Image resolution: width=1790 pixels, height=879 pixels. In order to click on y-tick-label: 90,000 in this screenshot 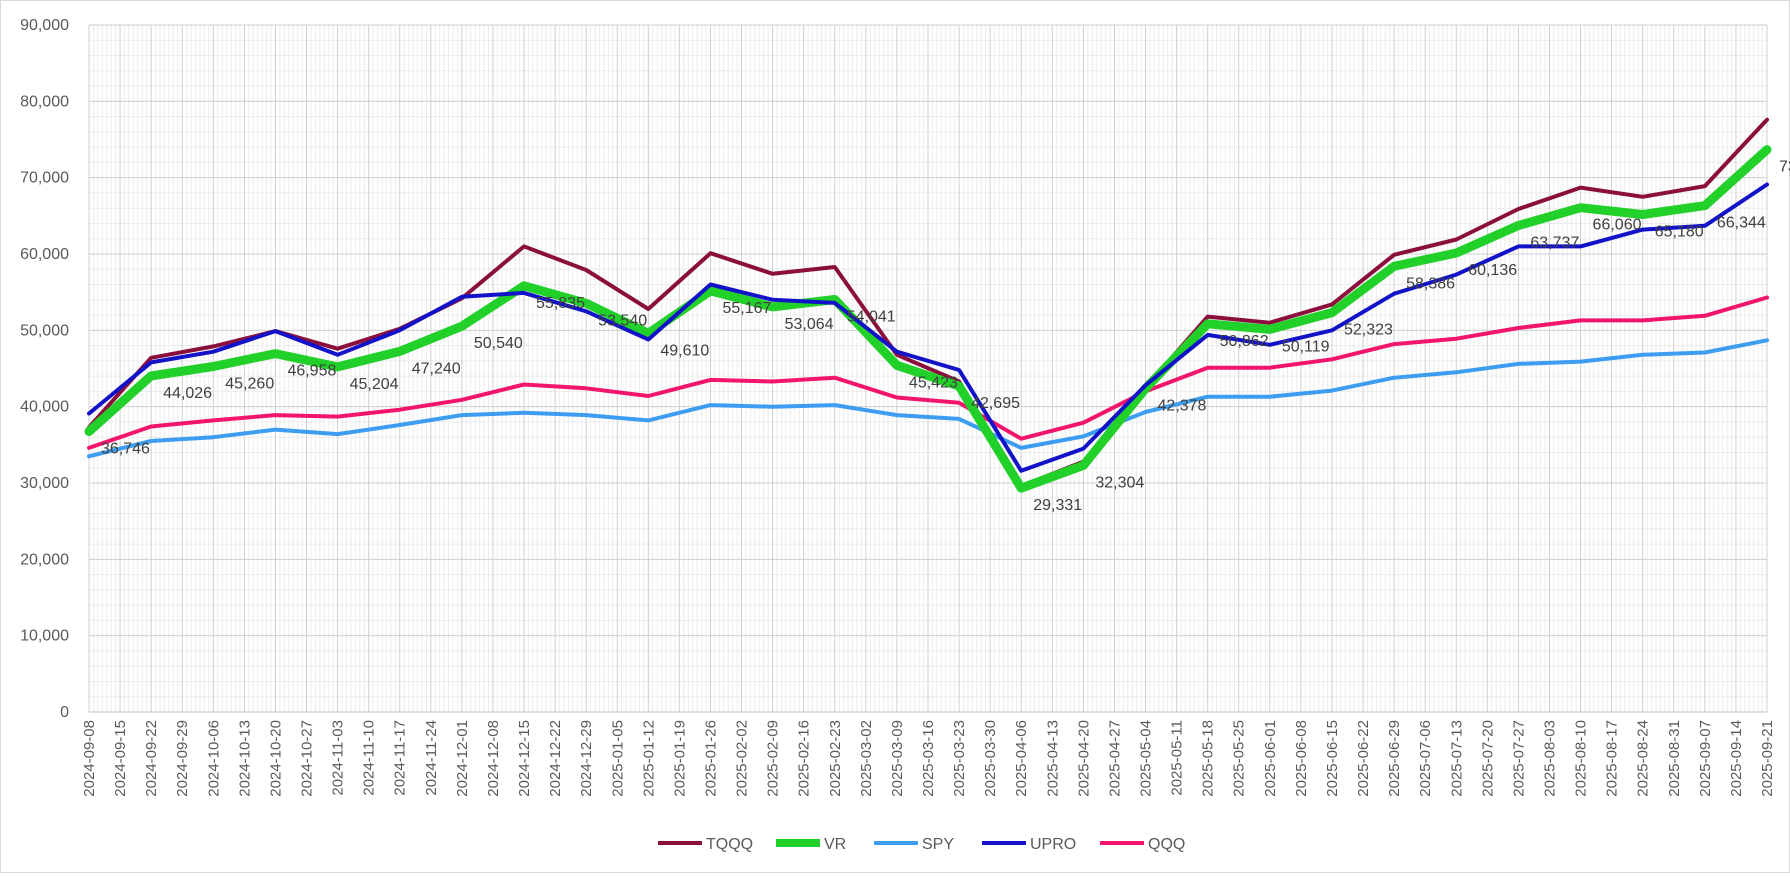, I will do `click(44, 25)`.